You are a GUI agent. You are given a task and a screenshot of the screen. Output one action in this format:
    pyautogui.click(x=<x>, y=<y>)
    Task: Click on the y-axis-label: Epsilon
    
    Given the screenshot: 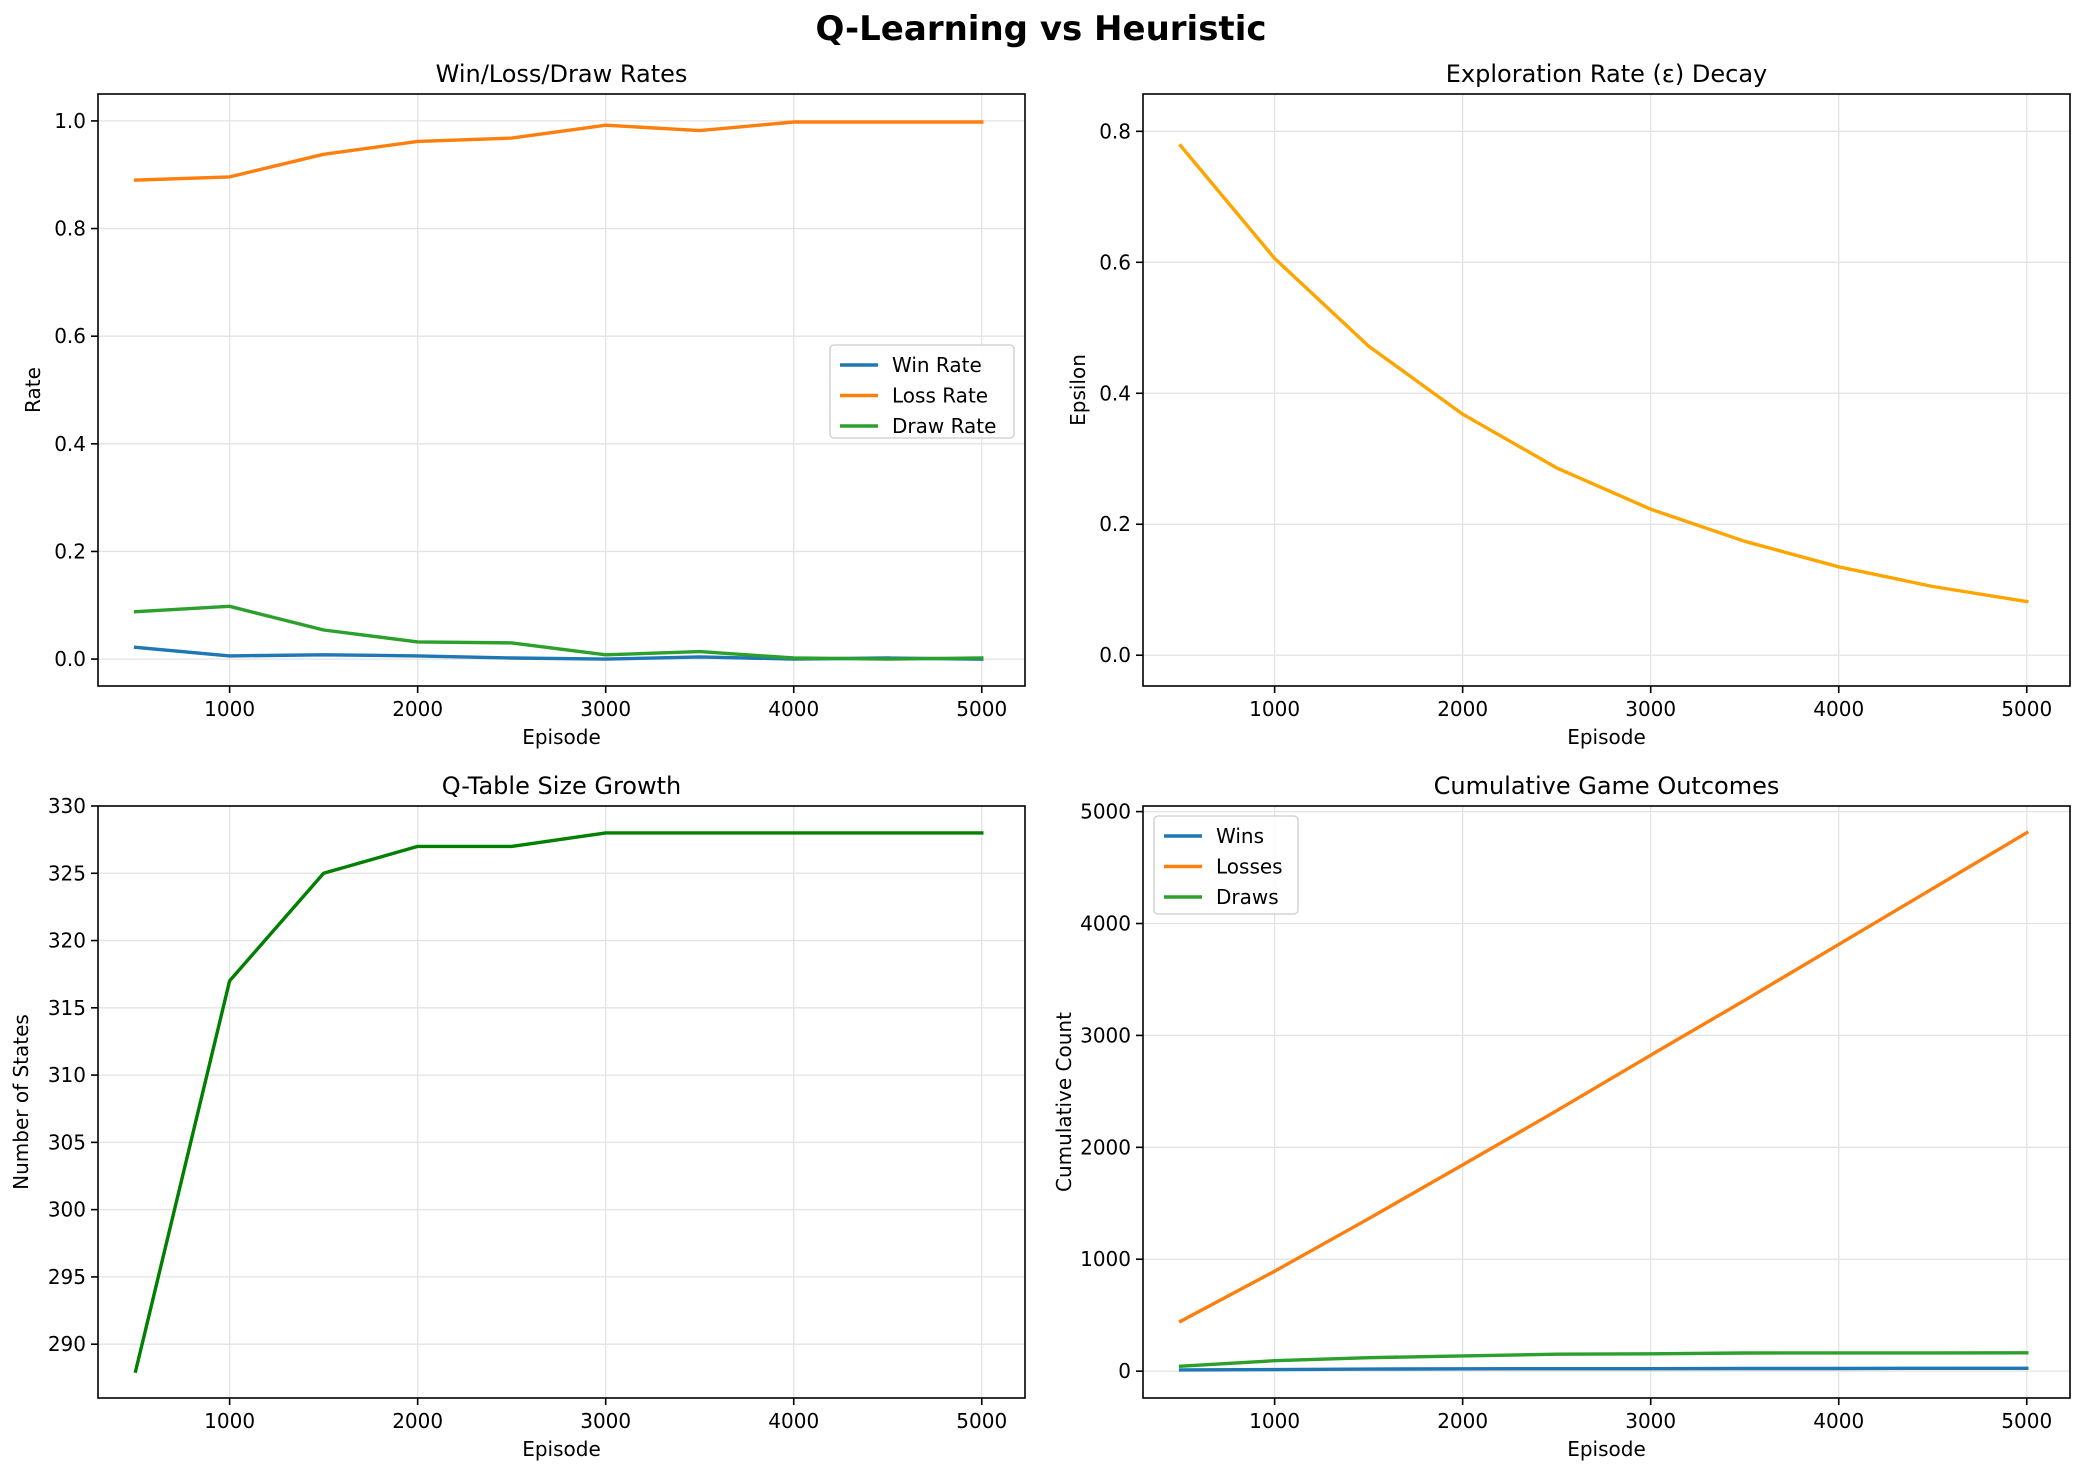 What is the action you would take?
    pyautogui.click(x=1078, y=390)
    